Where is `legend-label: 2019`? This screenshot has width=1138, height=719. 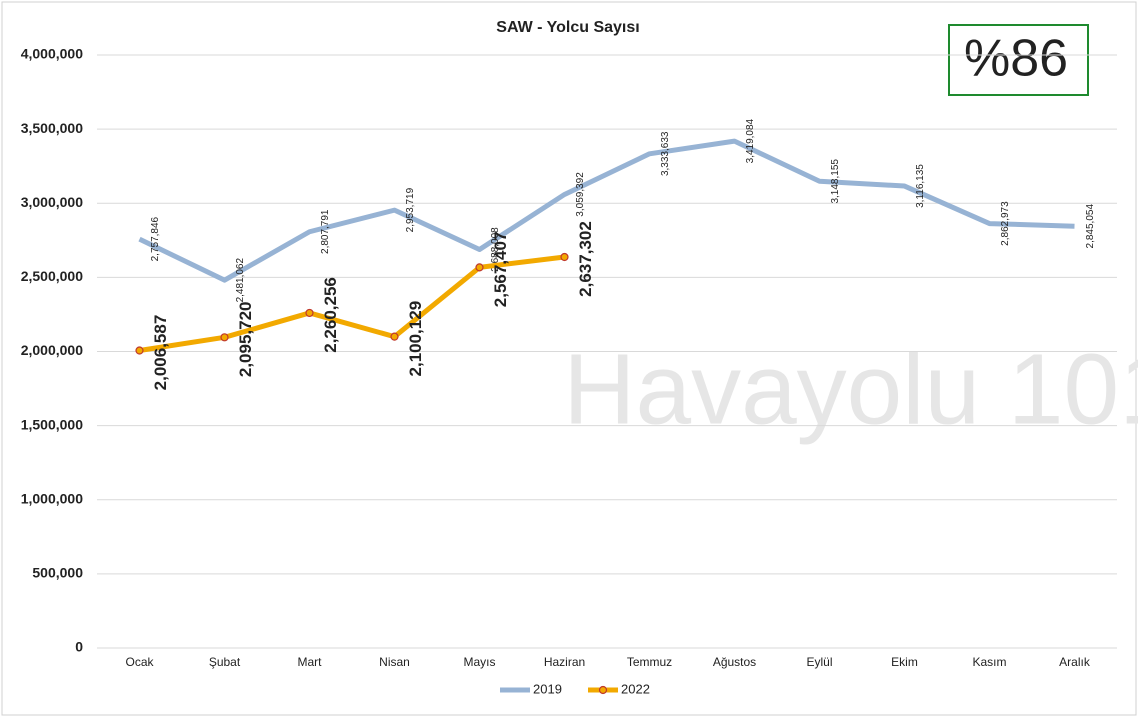 legend-label: 2019 is located at coordinates (547, 688).